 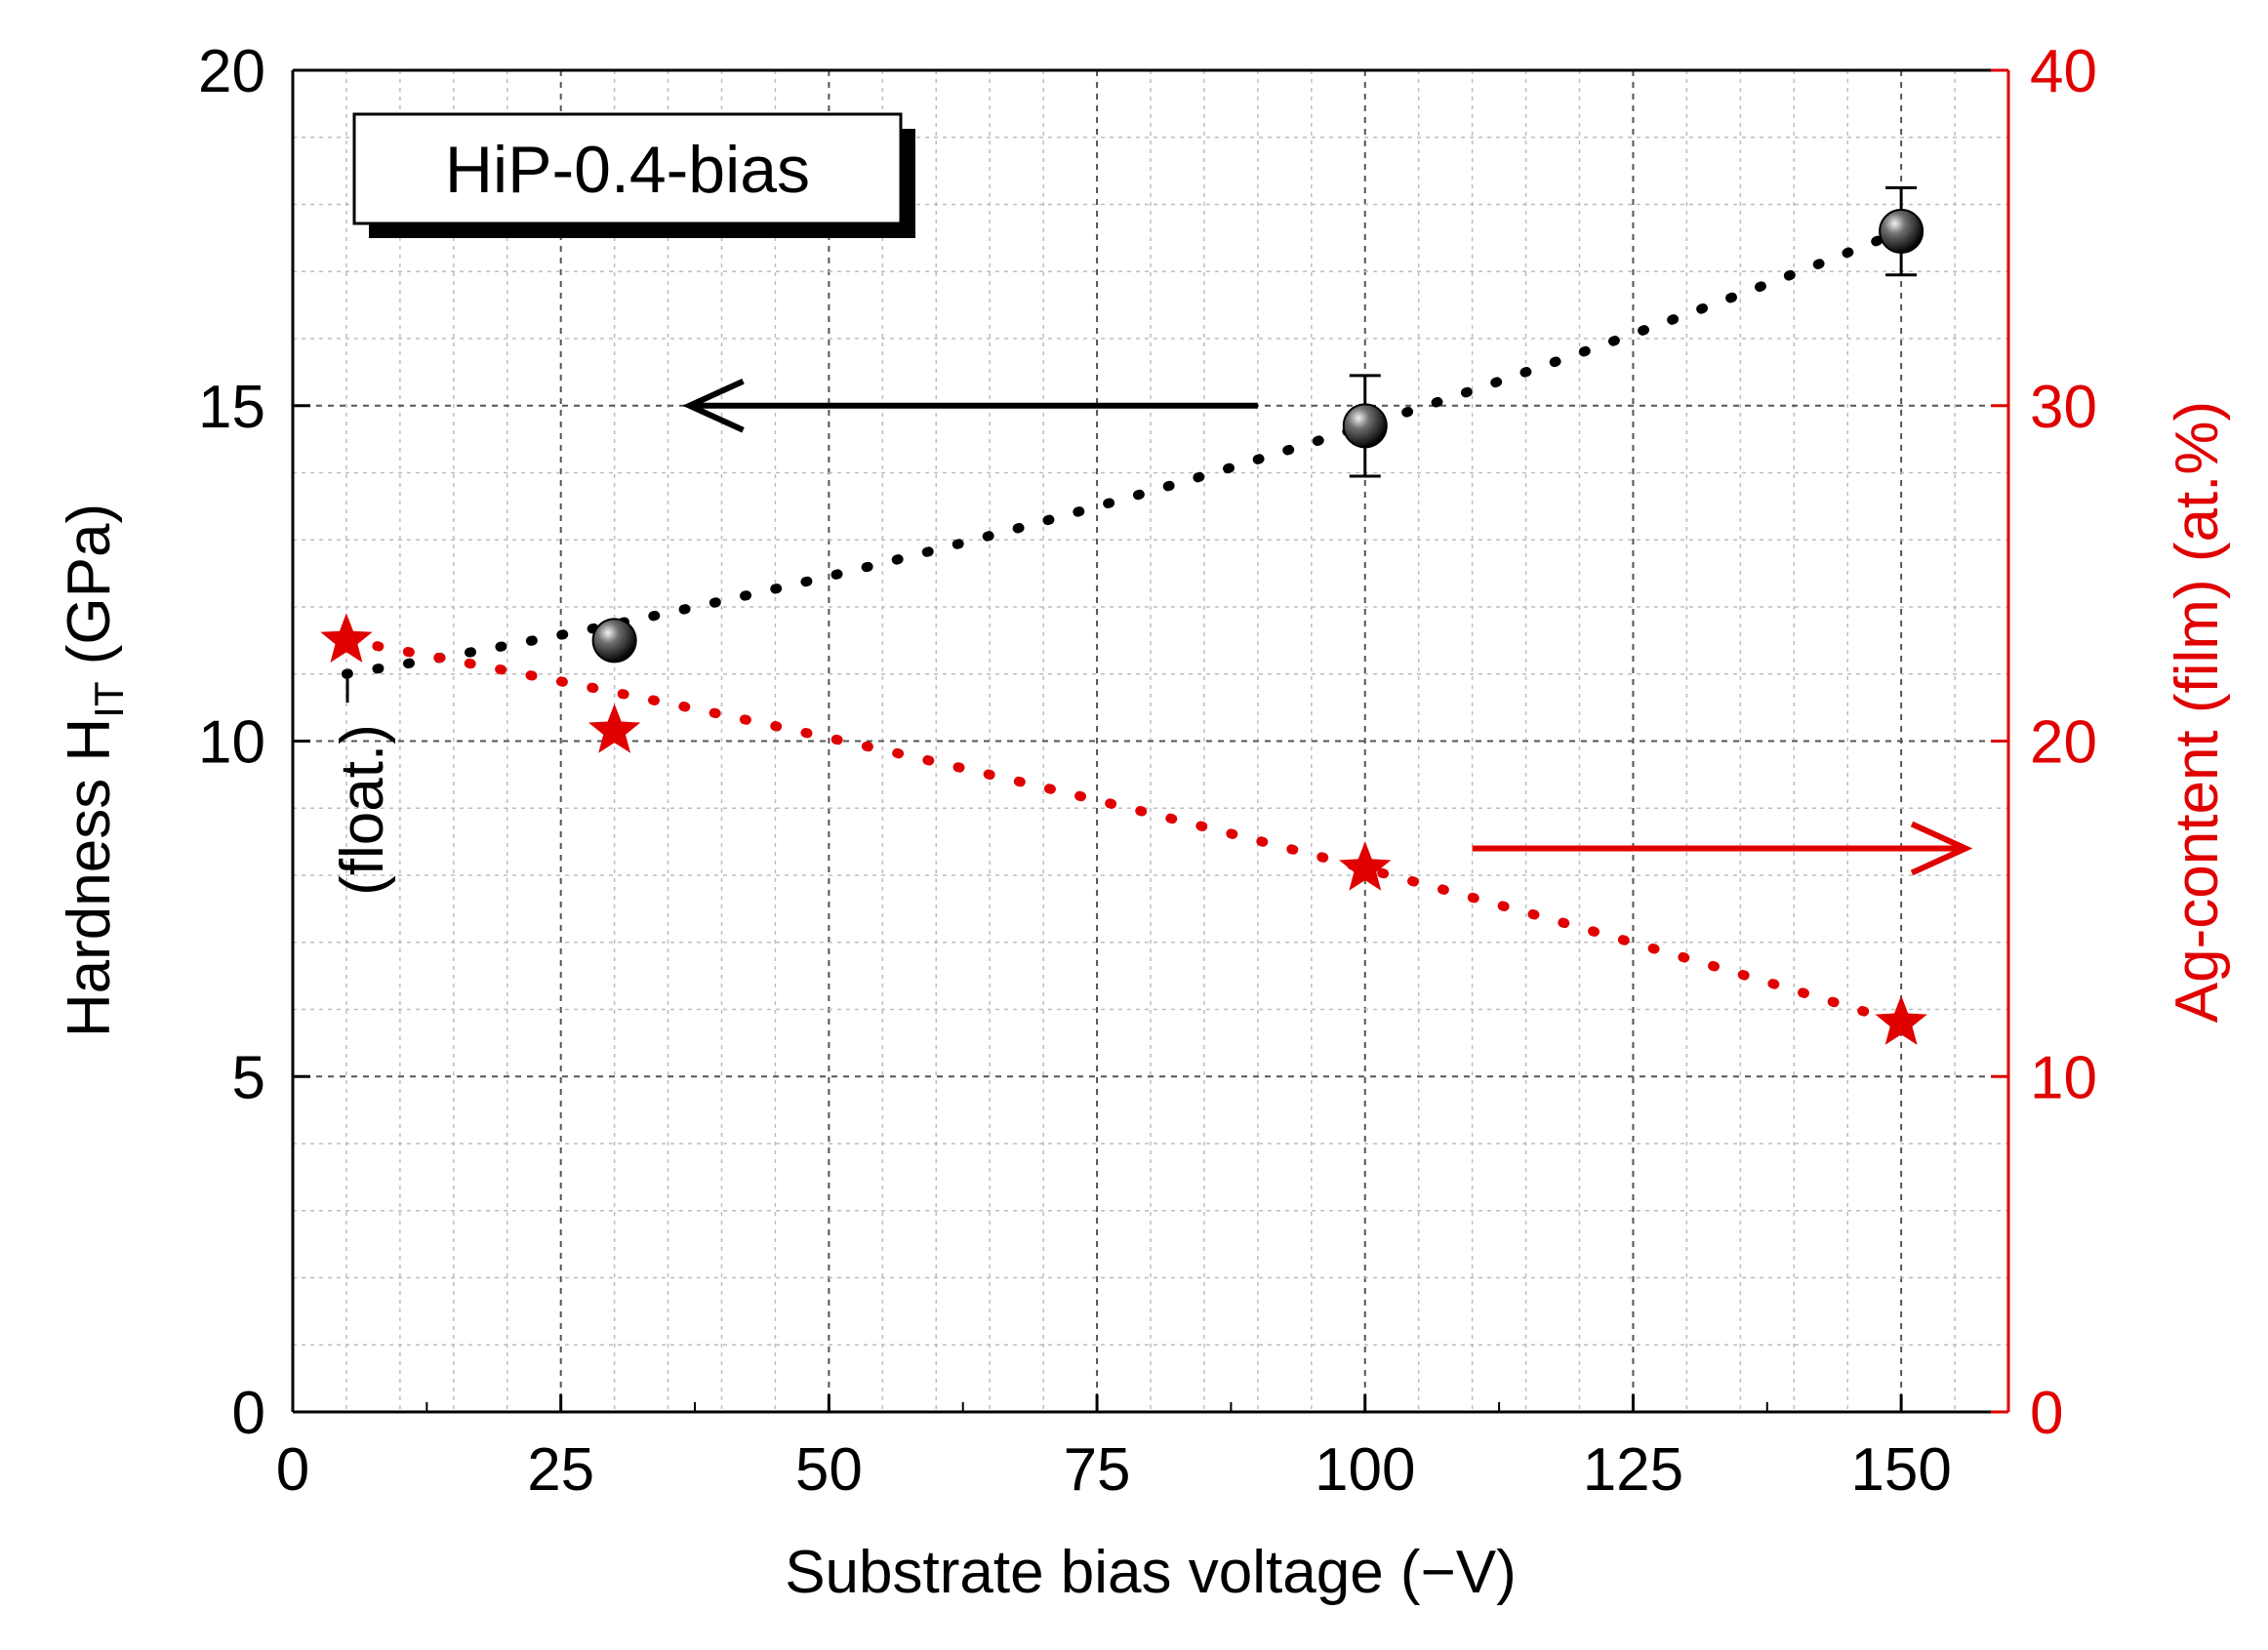 What do you see at coordinates (249, 1413) in the screenshot?
I see `y-left-tick-label: 0` at bounding box center [249, 1413].